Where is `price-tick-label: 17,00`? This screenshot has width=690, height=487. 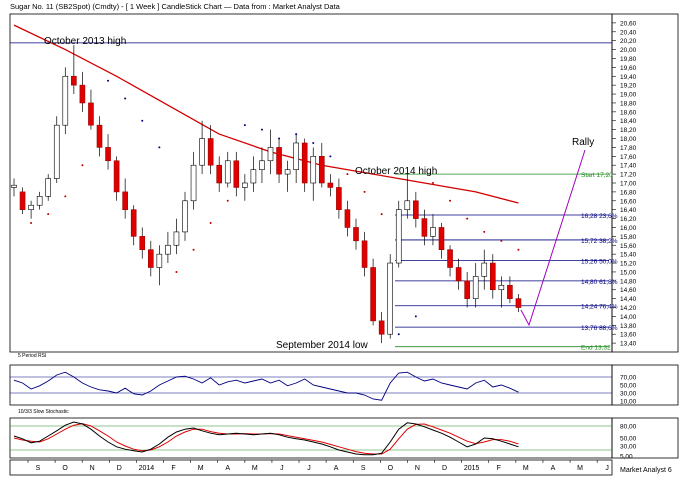
price-tick-label: 17,00 is located at coordinates (628, 184).